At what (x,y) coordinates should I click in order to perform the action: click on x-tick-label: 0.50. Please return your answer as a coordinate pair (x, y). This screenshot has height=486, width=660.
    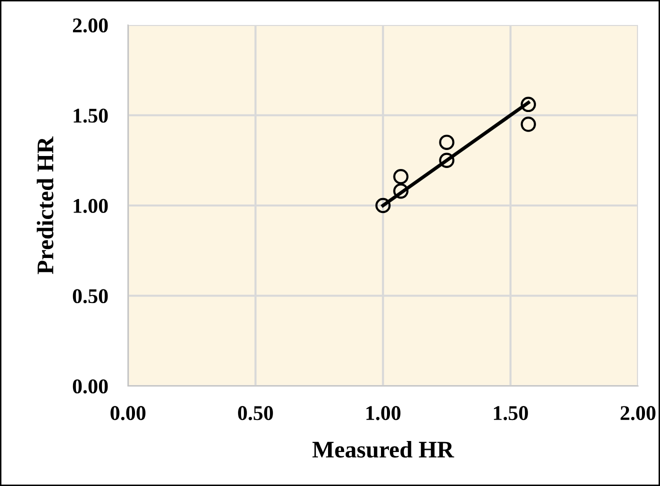
    Looking at the image, I should click on (255, 413).